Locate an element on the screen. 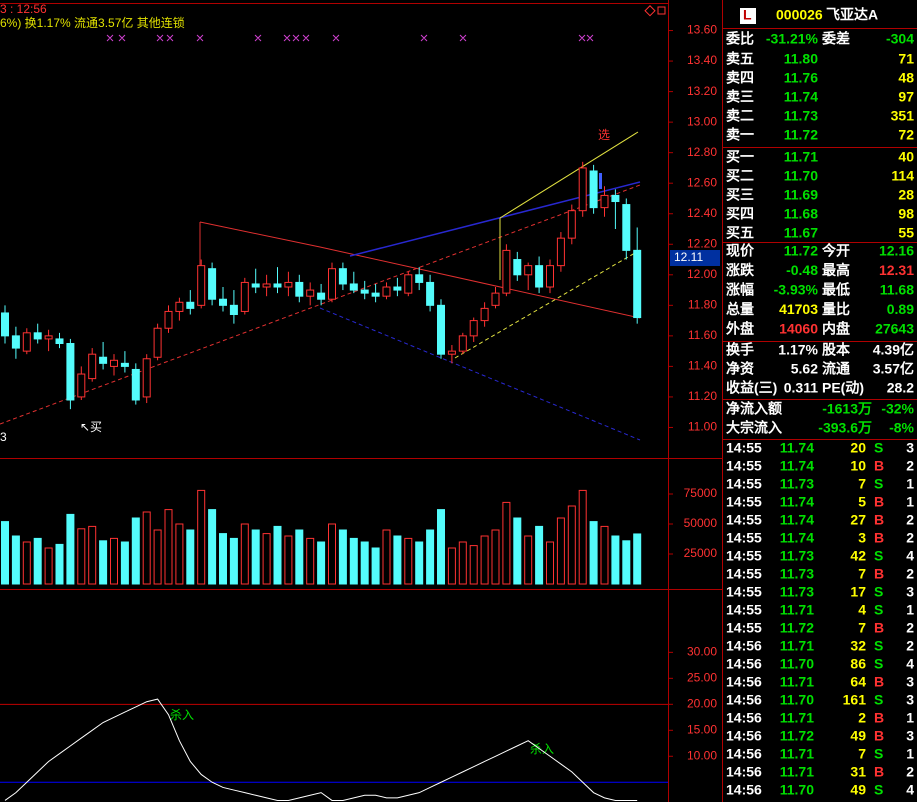  badge-box is located at coordinates (748, 16).